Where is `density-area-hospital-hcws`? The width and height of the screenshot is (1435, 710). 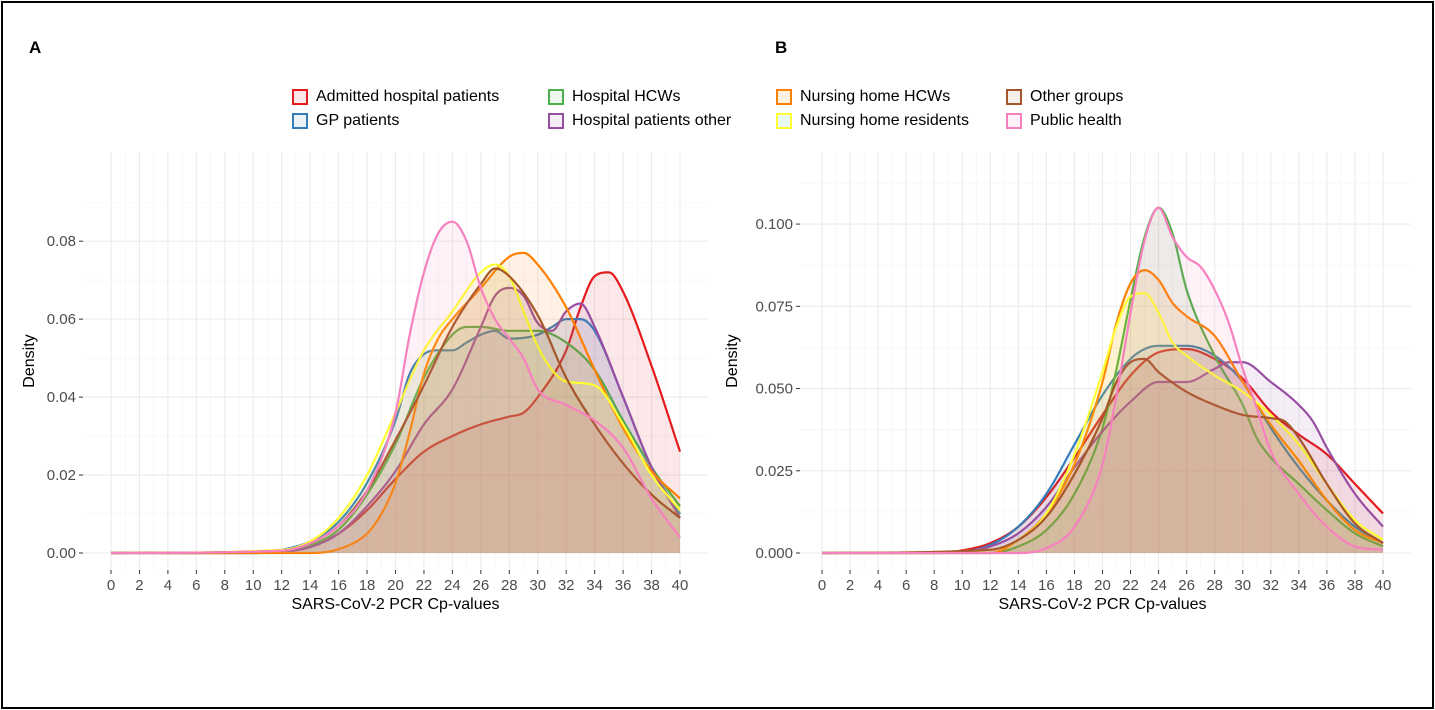
density-area-hospital-hcws is located at coordinates (395, 439).